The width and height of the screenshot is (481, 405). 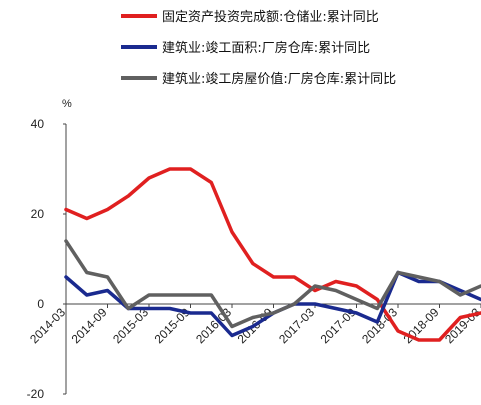 What do you see at coordinates (213, 325) in the screenshot?
I see `x-tick-label-5: 2016-03` at bounding box center [213, 325].